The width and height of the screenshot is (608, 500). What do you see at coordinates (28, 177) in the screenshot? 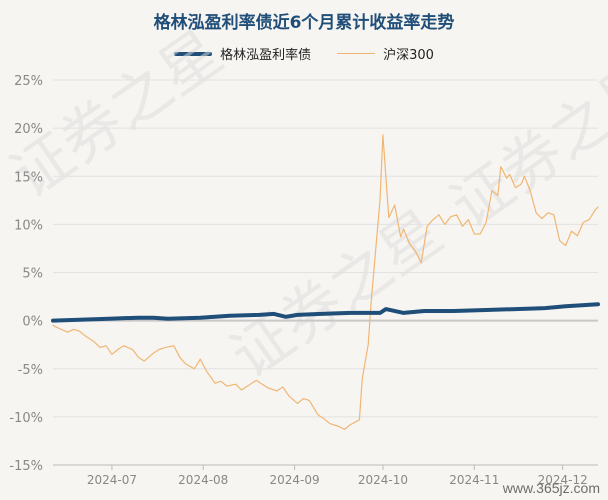
I see `y-tick-label-2: 15%` at bounding box center [28, 177].